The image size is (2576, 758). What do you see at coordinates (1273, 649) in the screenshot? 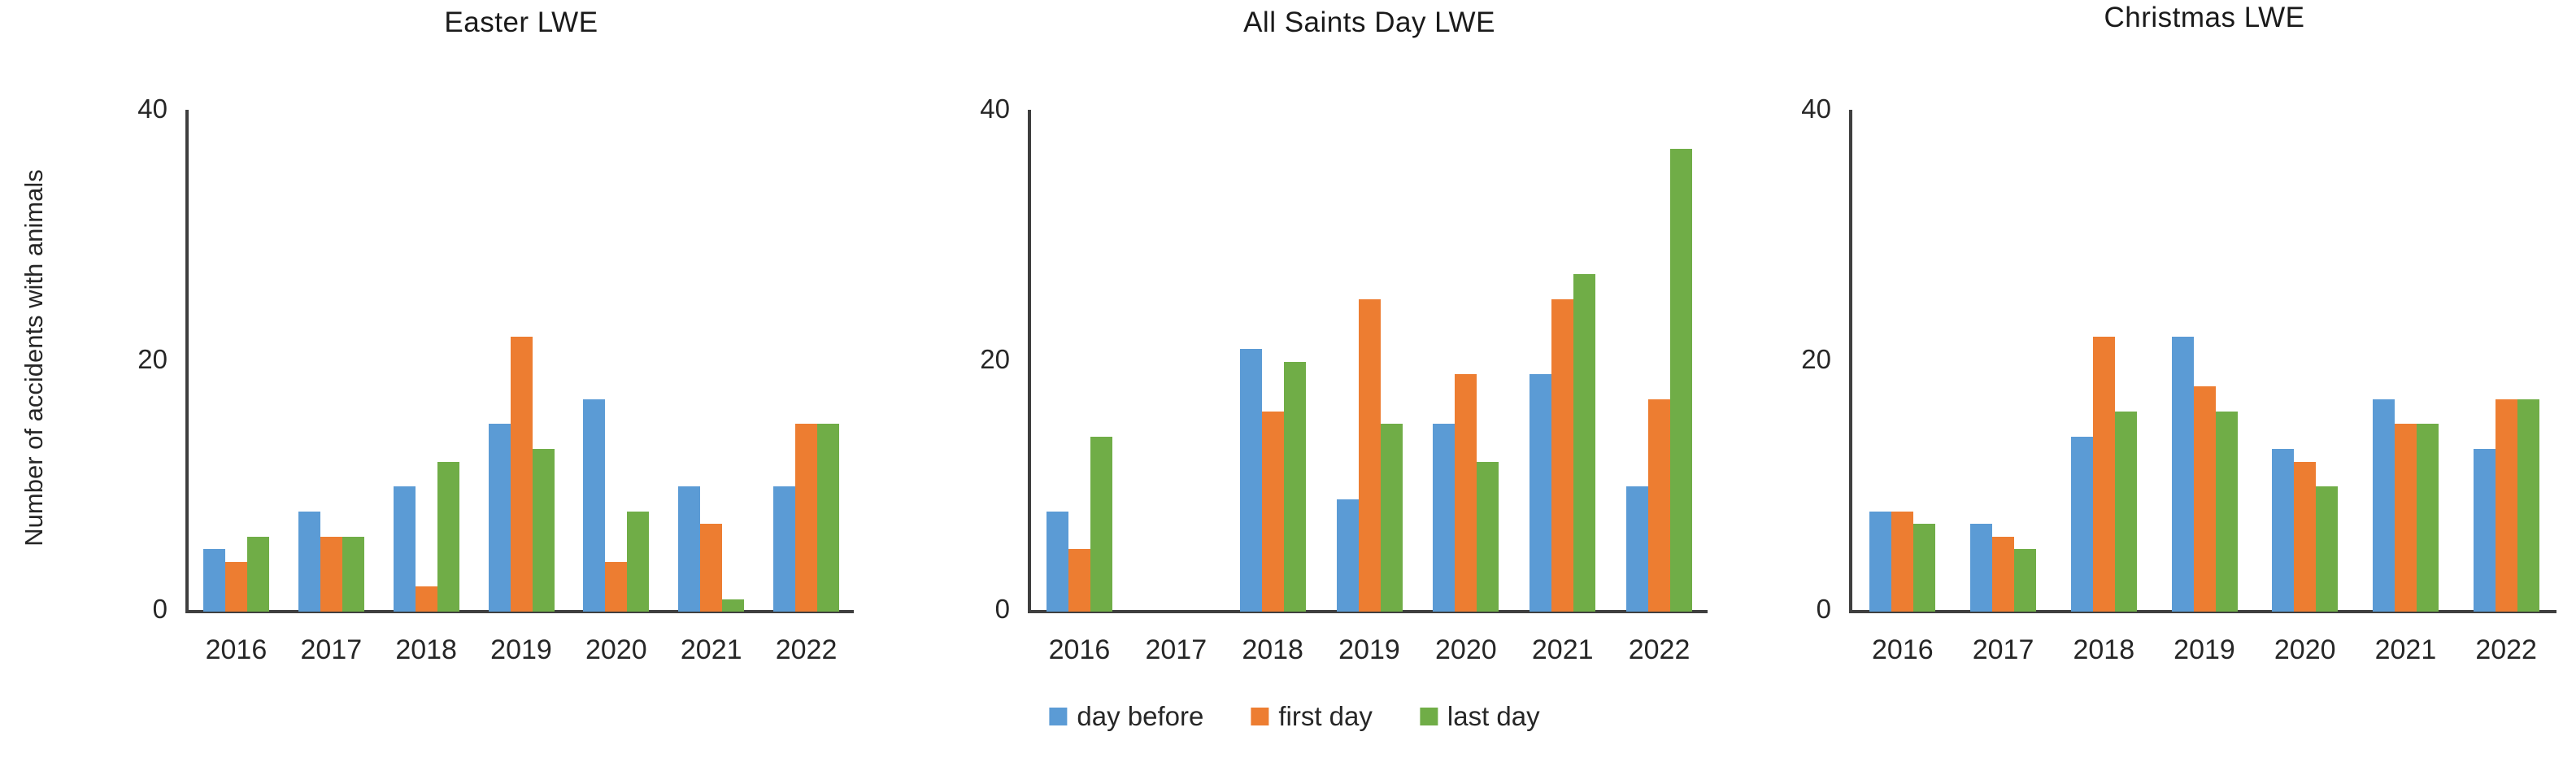
I see `x-tick-2018-panel-1: 2018` at bounding box center [1273, 649].